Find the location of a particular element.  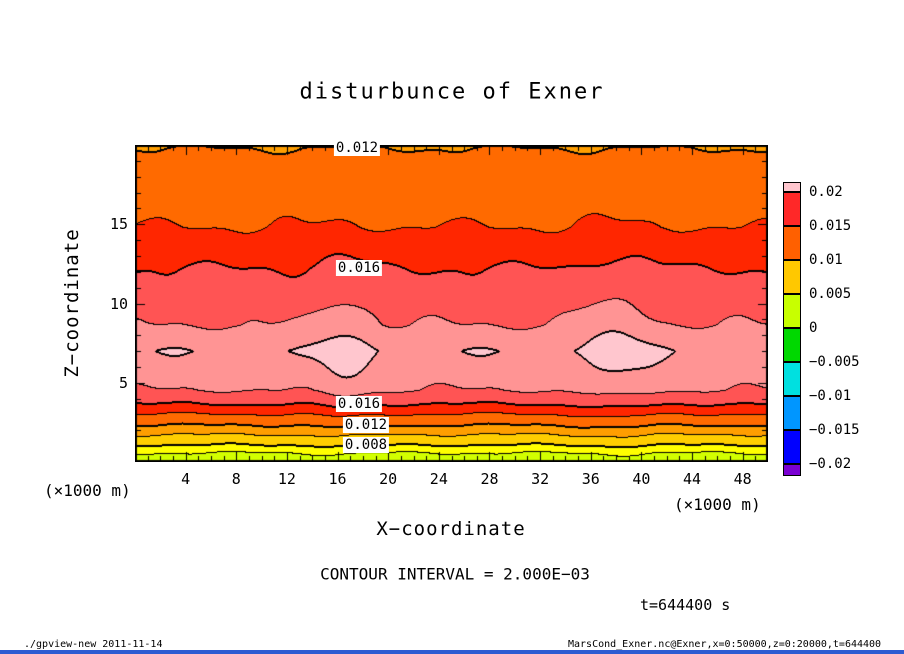

x-axis-tick-label: 24 is located at coordinates (438, 479).